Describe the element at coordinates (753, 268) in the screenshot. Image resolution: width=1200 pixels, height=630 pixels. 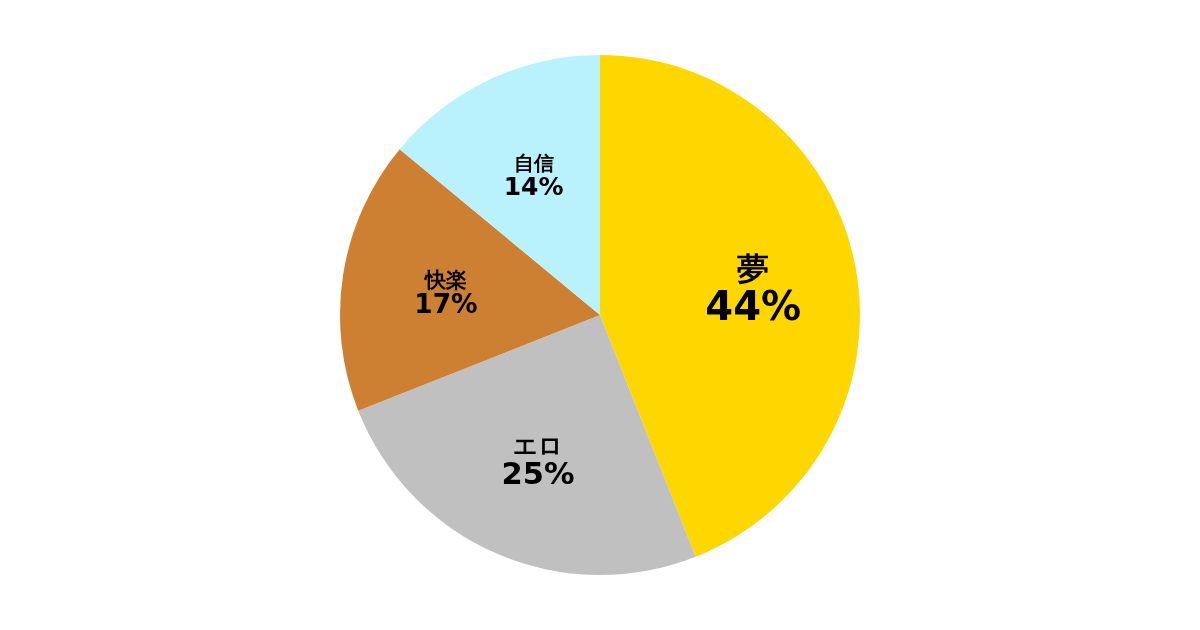
I see `slice-label: 夢` at that location.